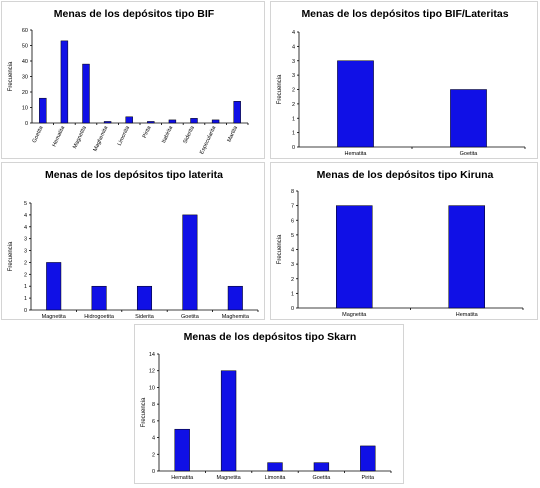 This screenshot has height=488, width=540. What do you see at coordinates (172, 121) in the screenshot?
I see `bar-itabirita` at bounding box center [172, 121].